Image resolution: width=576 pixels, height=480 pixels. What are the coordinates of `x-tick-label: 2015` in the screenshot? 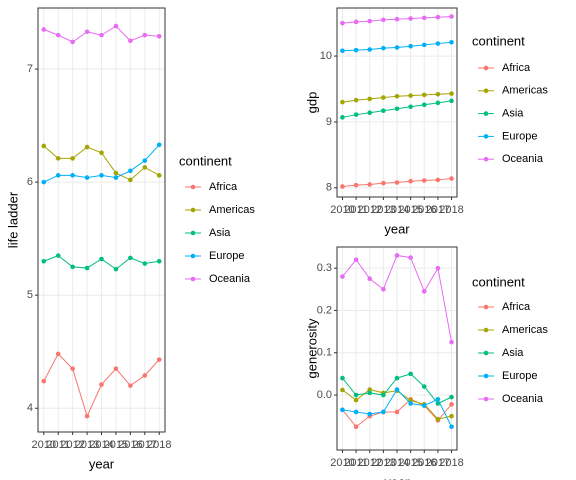 It's located at (410, 210).